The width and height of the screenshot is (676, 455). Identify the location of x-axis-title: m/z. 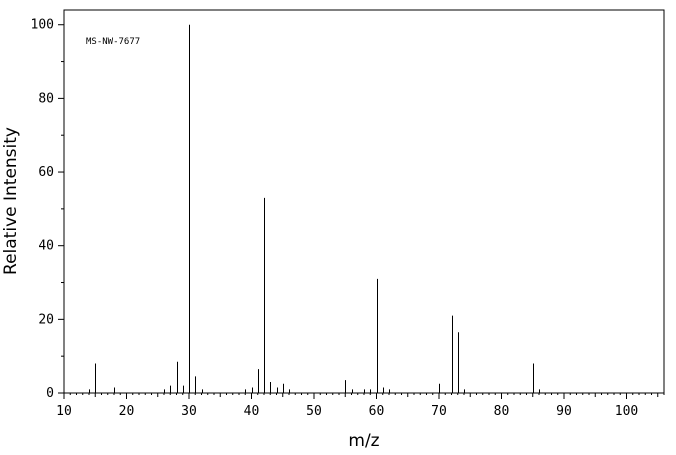
(363, 441).